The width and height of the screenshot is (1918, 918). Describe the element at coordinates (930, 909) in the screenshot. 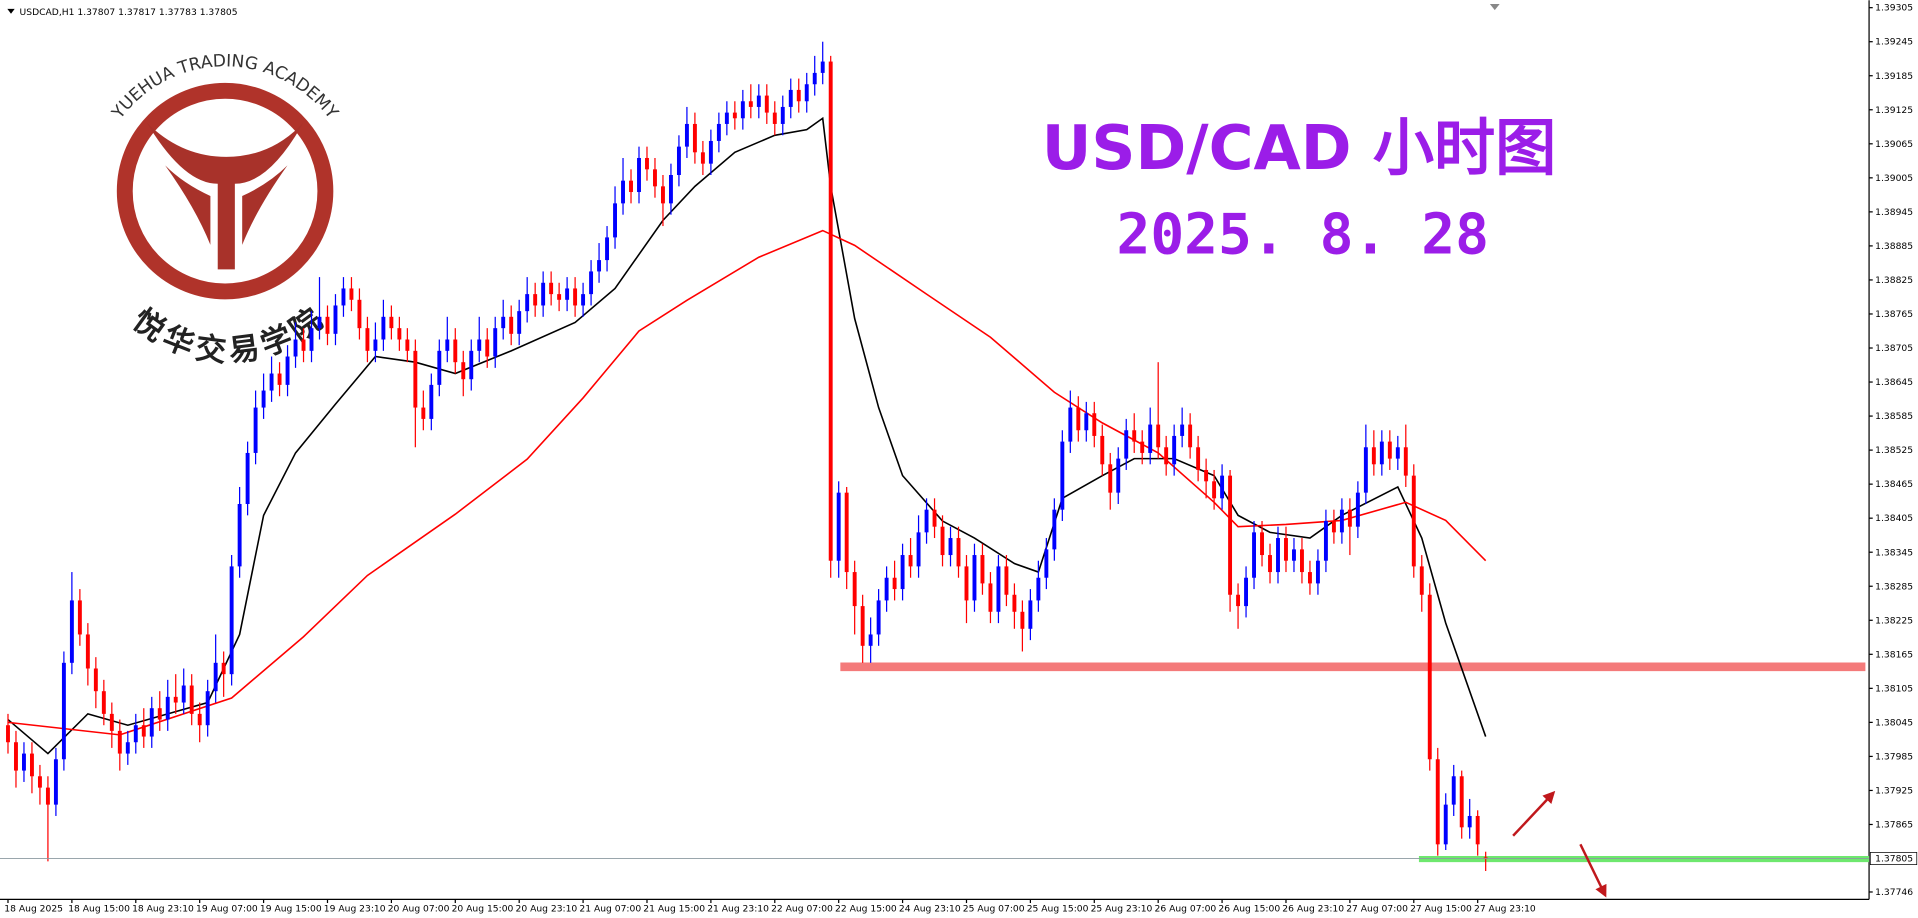

I see `x-tick-label: 24 Aug 23:10` at that location.